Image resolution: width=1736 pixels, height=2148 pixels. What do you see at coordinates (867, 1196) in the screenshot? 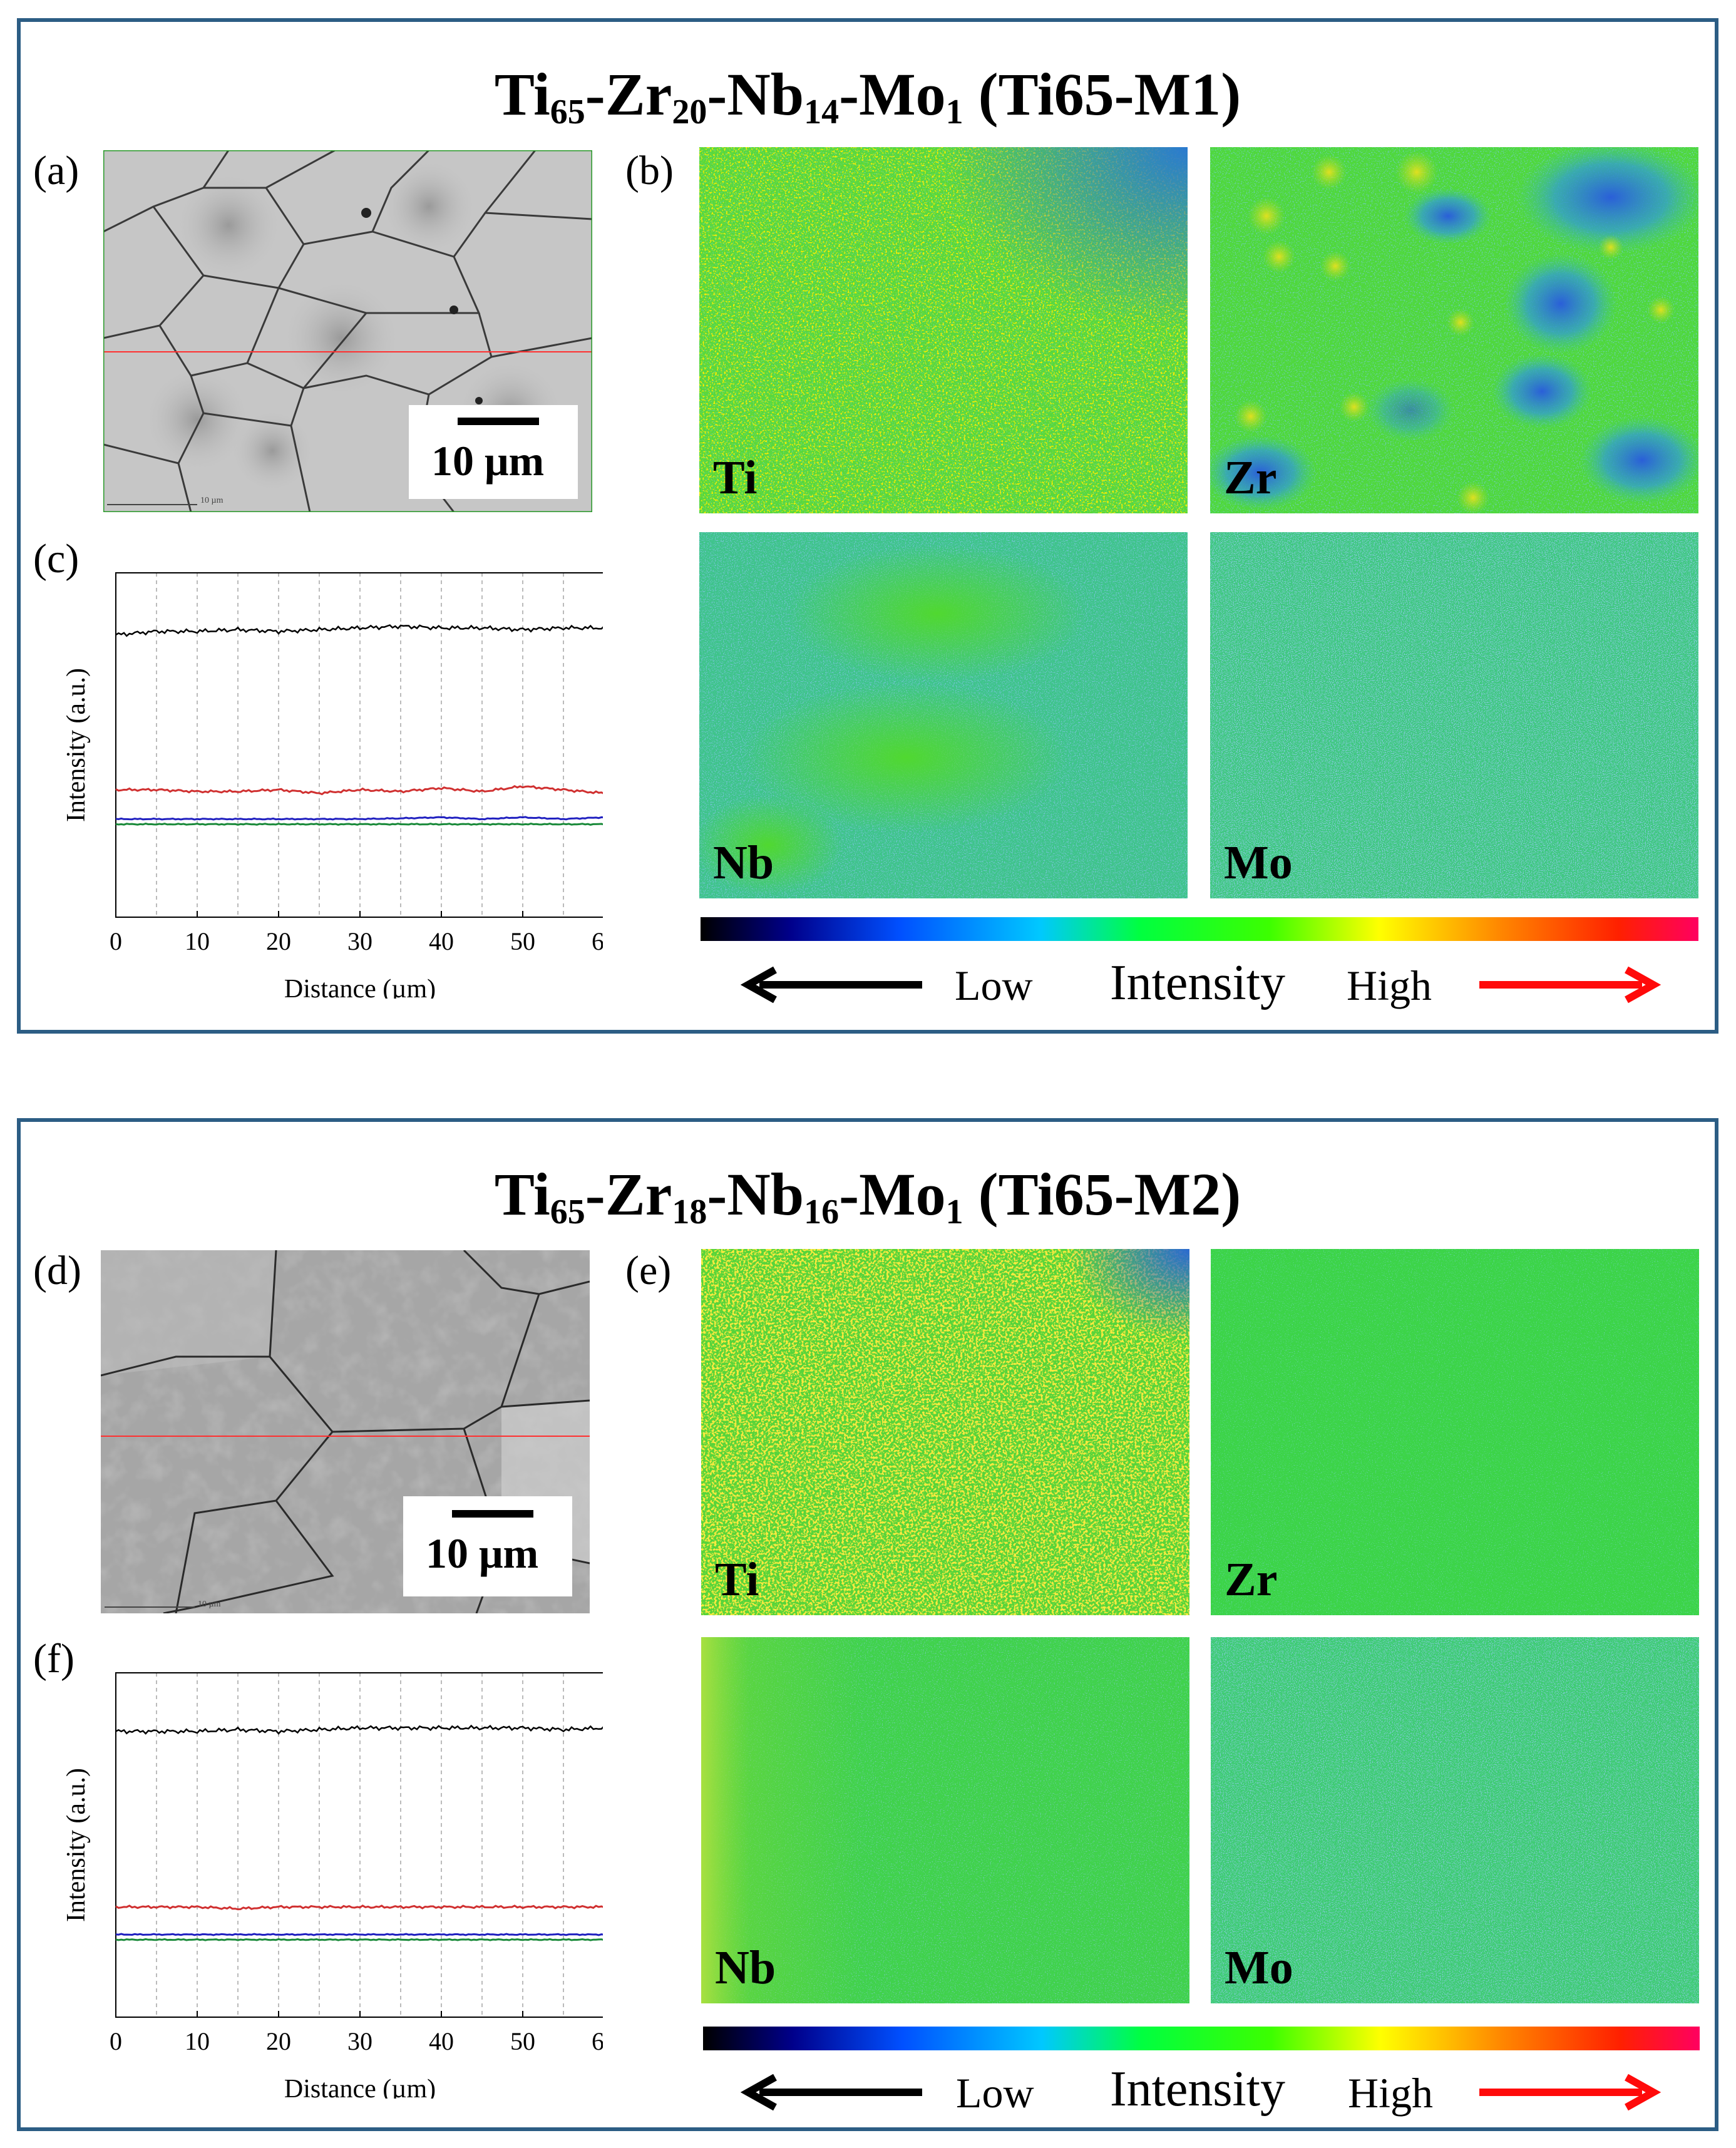
I see `panel-title: Ti65-Zr18-Nb16-Mo1 (Ti65-M2)` at bounding box center [867, 1196].